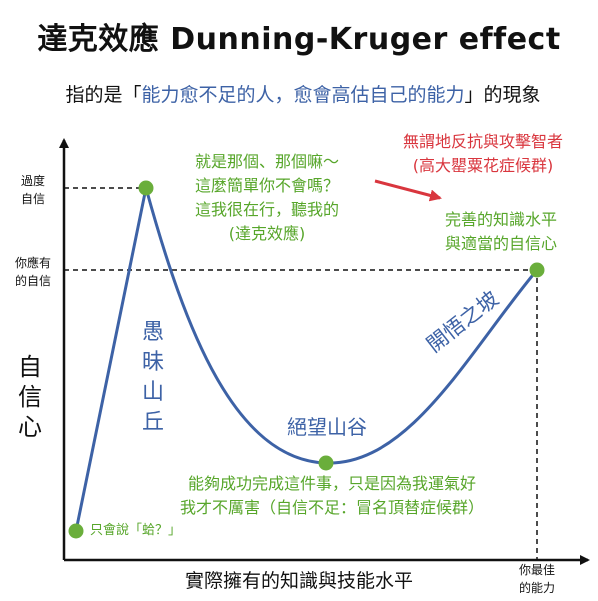  Describe the element at coordinates (298, 581) in the screenshot. I see `x-axis-label: 實際擁有的知識與技能水平` at that location.